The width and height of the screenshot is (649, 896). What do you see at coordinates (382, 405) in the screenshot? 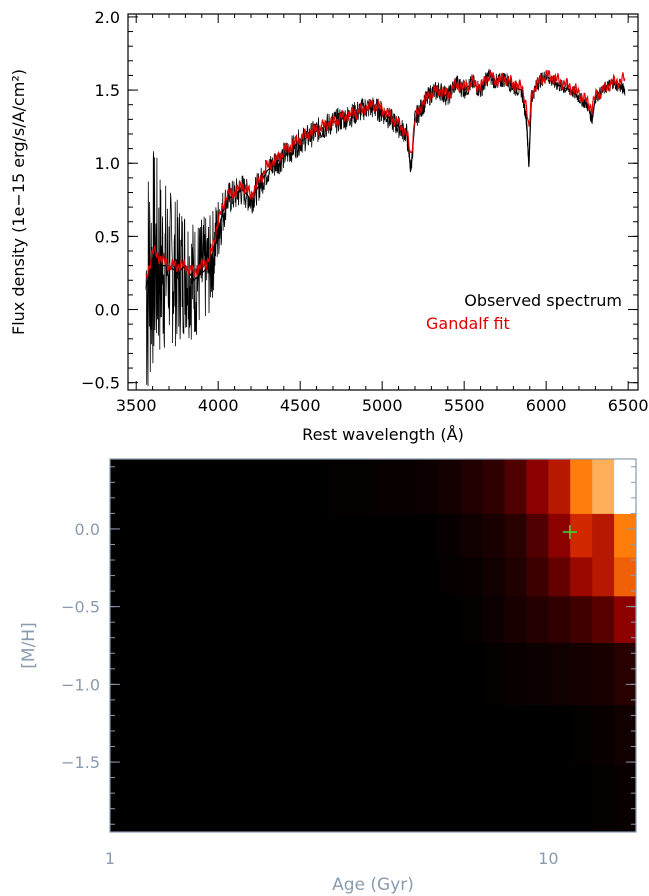
I see `spectrum-x-tick-label: 5000` at bounding box center [382, 405].